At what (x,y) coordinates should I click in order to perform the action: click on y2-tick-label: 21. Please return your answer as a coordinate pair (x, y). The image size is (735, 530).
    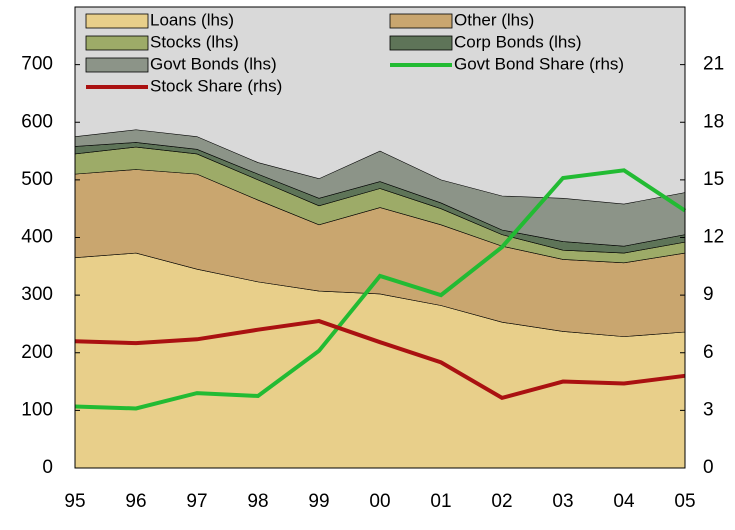
    Looking at the image, I should click on (713, 64).